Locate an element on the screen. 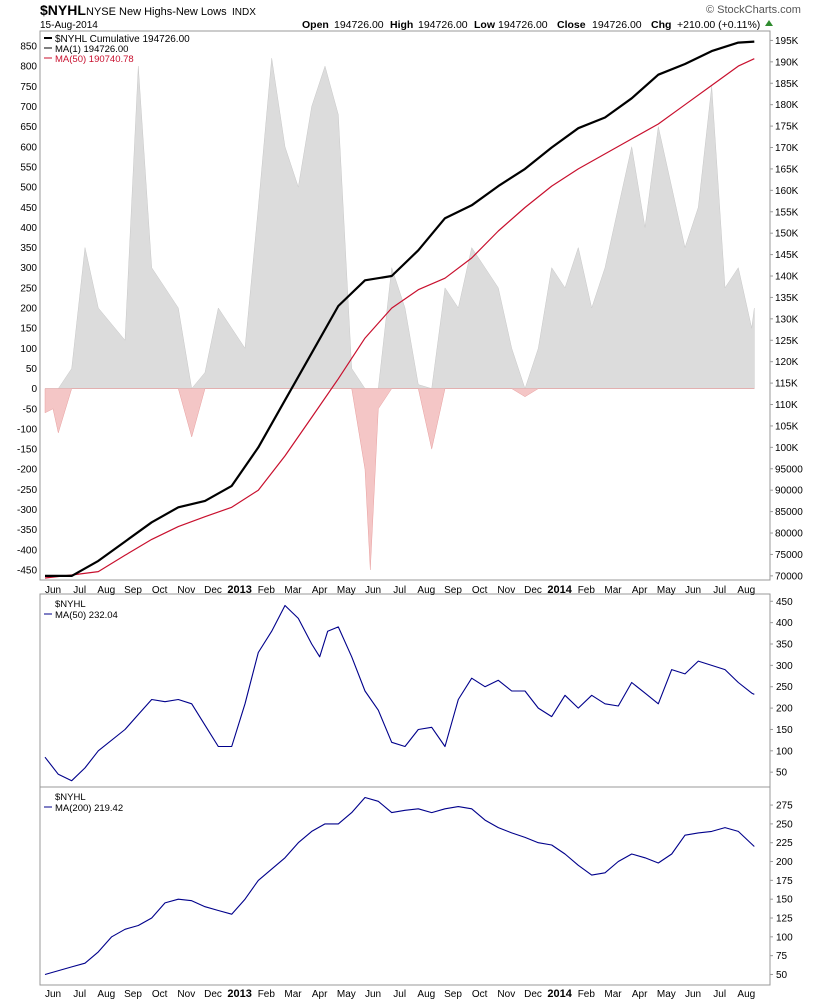 Image resolution: width=820 pixels, height=1000 pixels. low-label: Low is located at coordinates (485, 25).